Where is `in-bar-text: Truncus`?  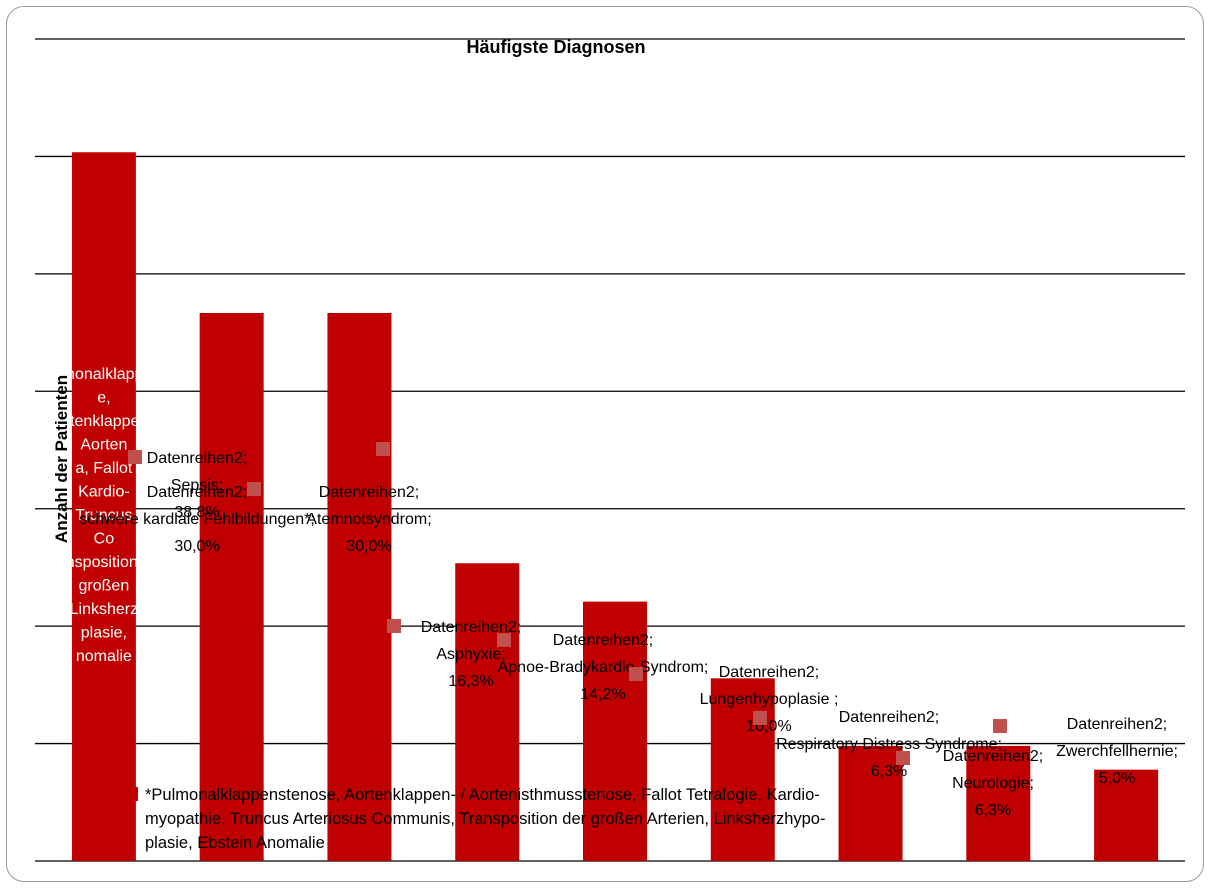 in-bar-text: Truncus is located at coordinates (103, 515).